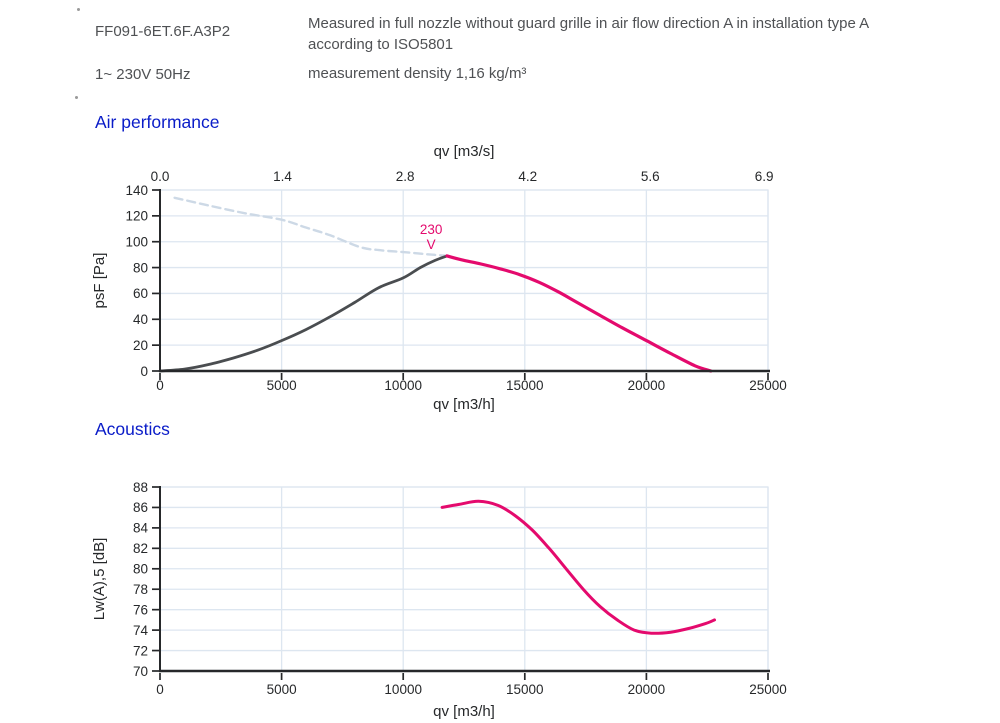 This screenshot has width=1000, height=723. Describe the element at coordinates (417, 73) in the screenshot. I see `density-note: measurement density 1,16 kg/m³` at that location.